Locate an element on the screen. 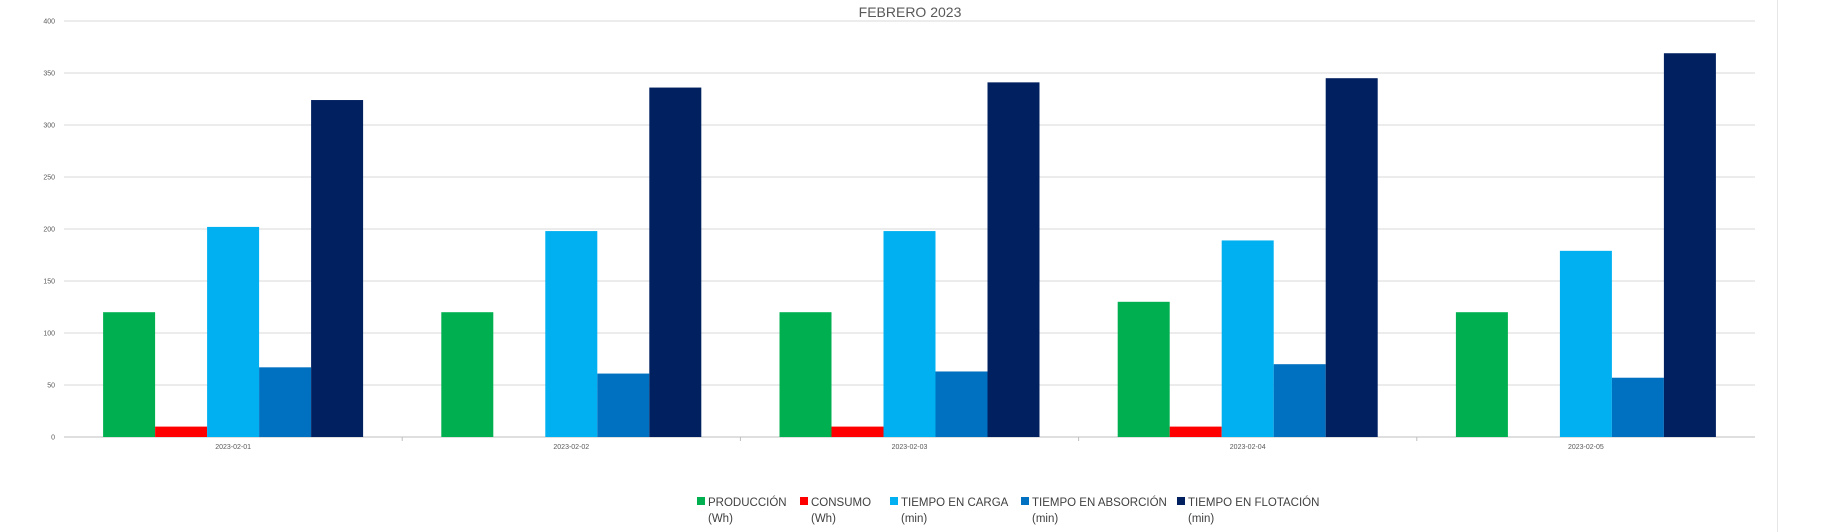 The width and height of the screenshot is (1823, 532). legend-item: TIEMPO EN CARGA (min) is located at coordinates (949, 511).